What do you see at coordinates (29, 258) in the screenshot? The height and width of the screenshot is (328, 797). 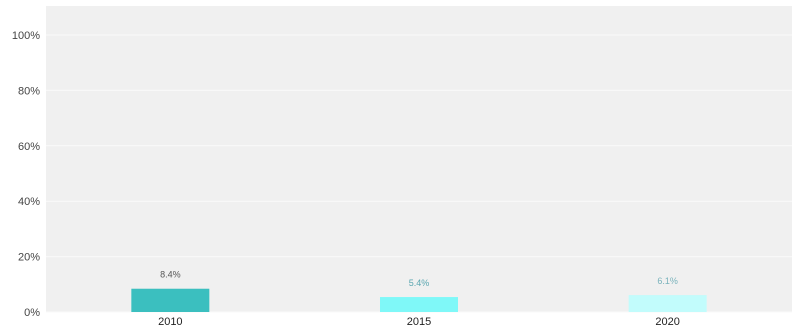 I see `y-tick-label: 20%` at bounding box center [29, 258].